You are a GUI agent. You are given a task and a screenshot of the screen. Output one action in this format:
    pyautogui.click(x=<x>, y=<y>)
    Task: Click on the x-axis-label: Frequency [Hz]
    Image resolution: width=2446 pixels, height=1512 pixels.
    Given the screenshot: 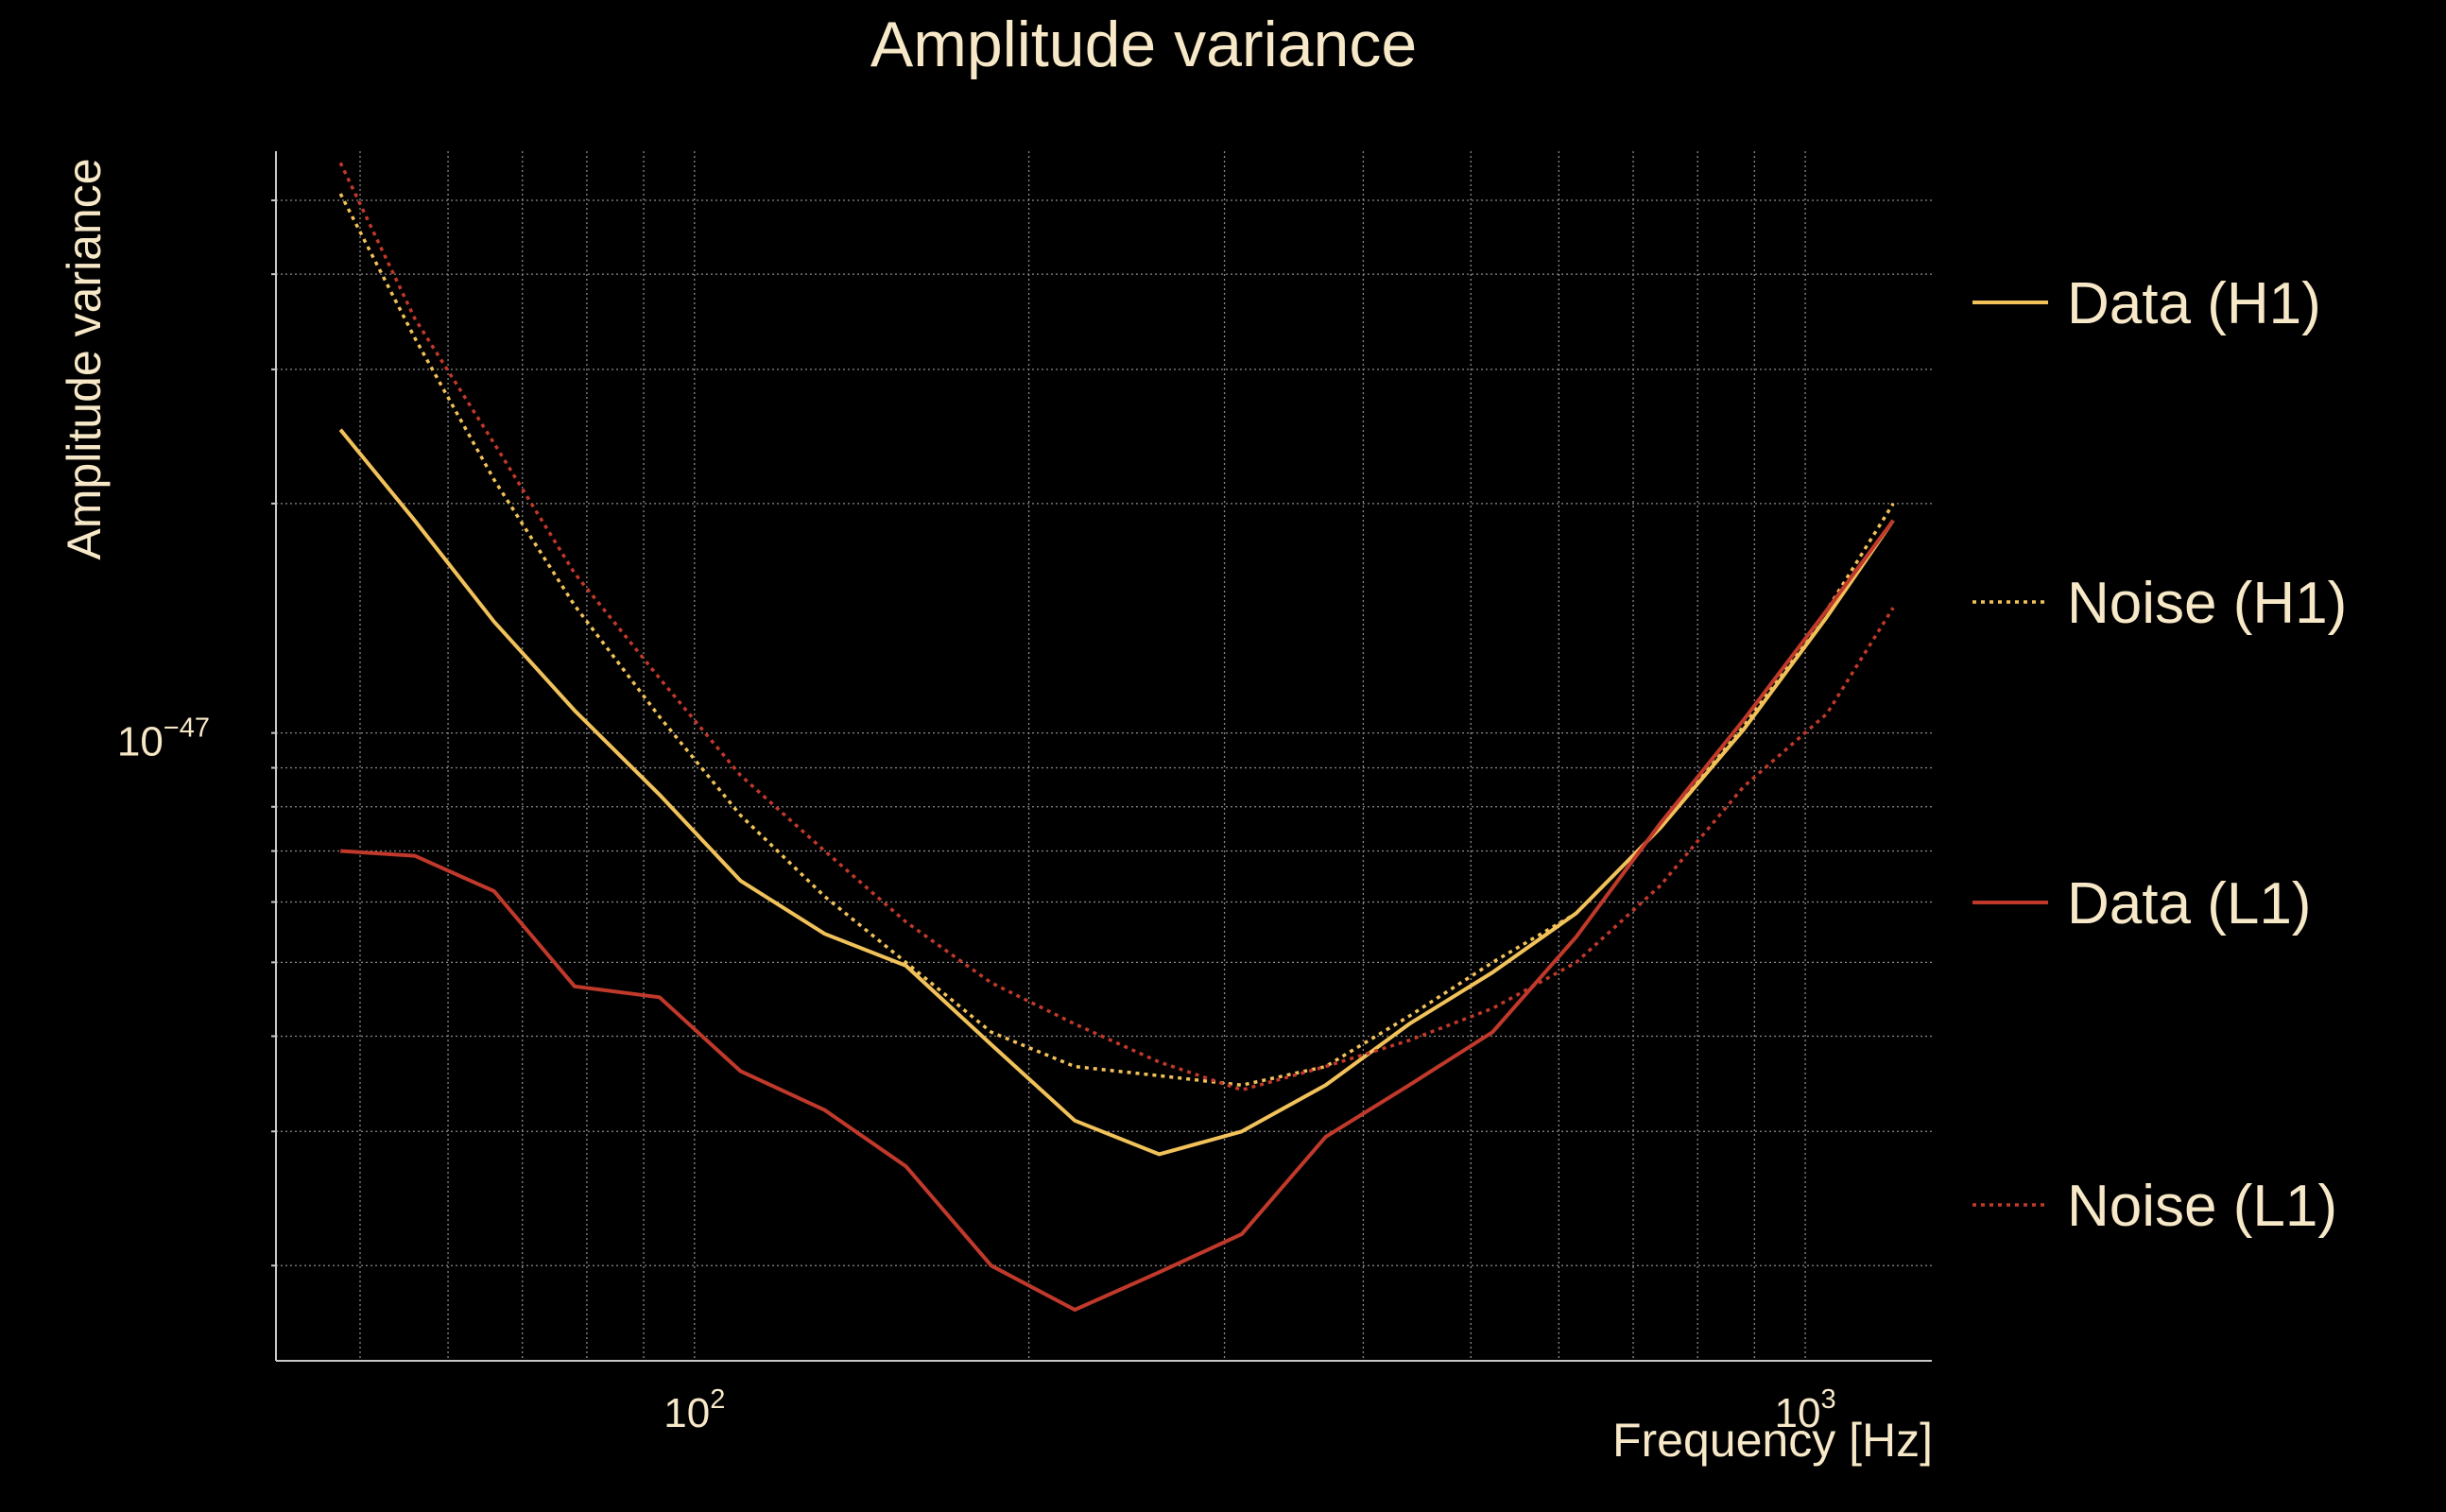 What is the action you would take?
    pyautogui.click(x=1772, y=1440)
    